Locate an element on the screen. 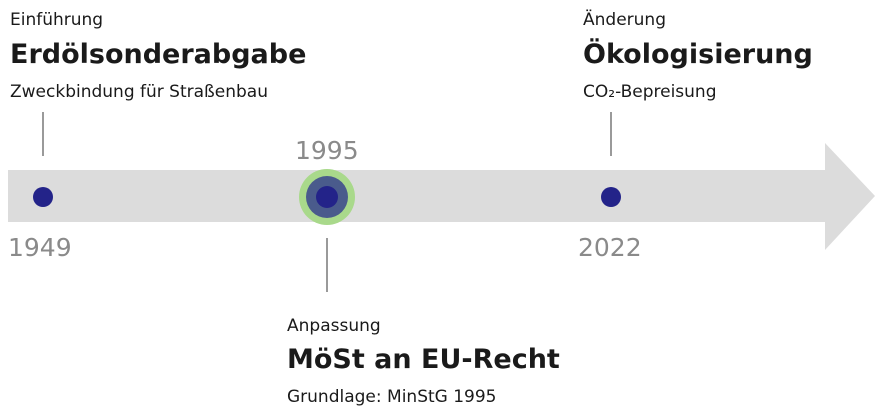 This screenshot has height=409, width=875. event-subtitle: Zweckbindung für Straßenbau is located at coordinates (139, 92).